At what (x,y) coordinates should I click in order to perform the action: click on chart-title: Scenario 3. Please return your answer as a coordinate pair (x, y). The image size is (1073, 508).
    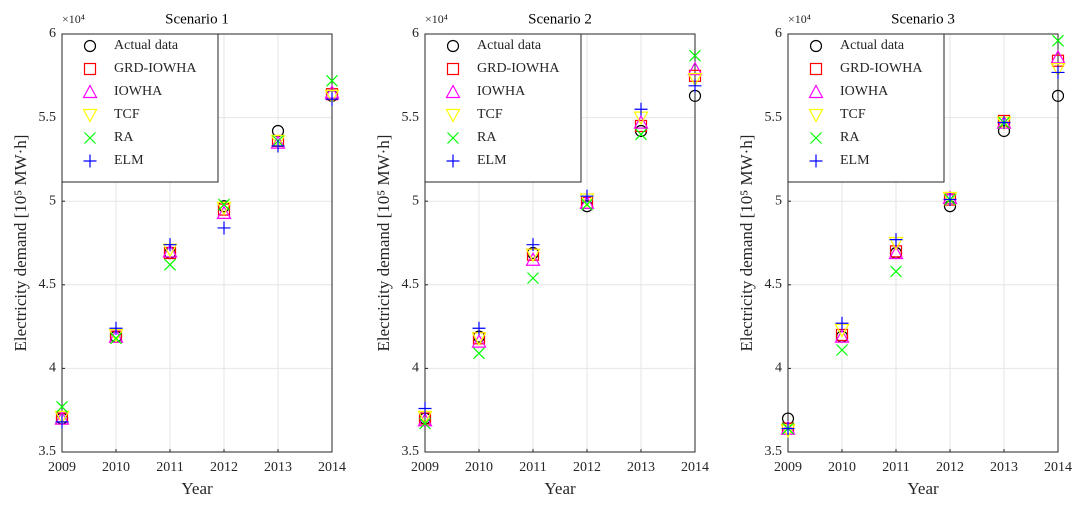
    Looking at the image, I should click on (923, 19).